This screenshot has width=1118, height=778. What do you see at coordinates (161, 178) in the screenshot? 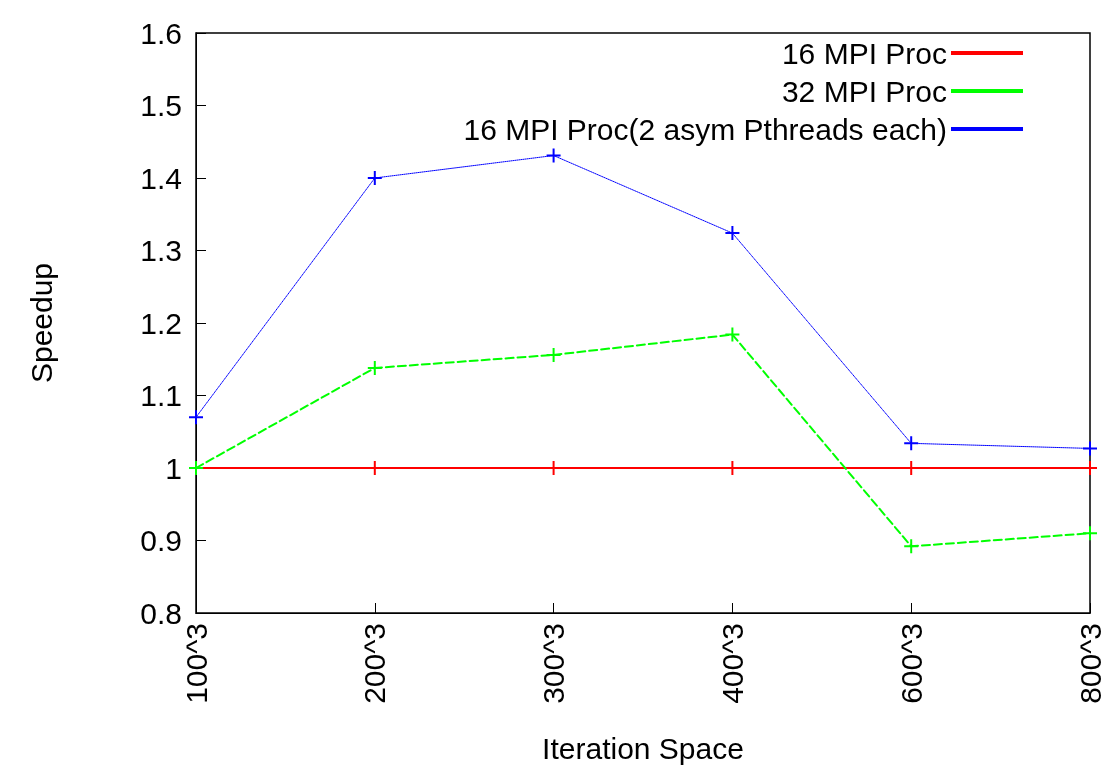
I see `y-tick-label: 1.4` at bounding box center [161, 178].